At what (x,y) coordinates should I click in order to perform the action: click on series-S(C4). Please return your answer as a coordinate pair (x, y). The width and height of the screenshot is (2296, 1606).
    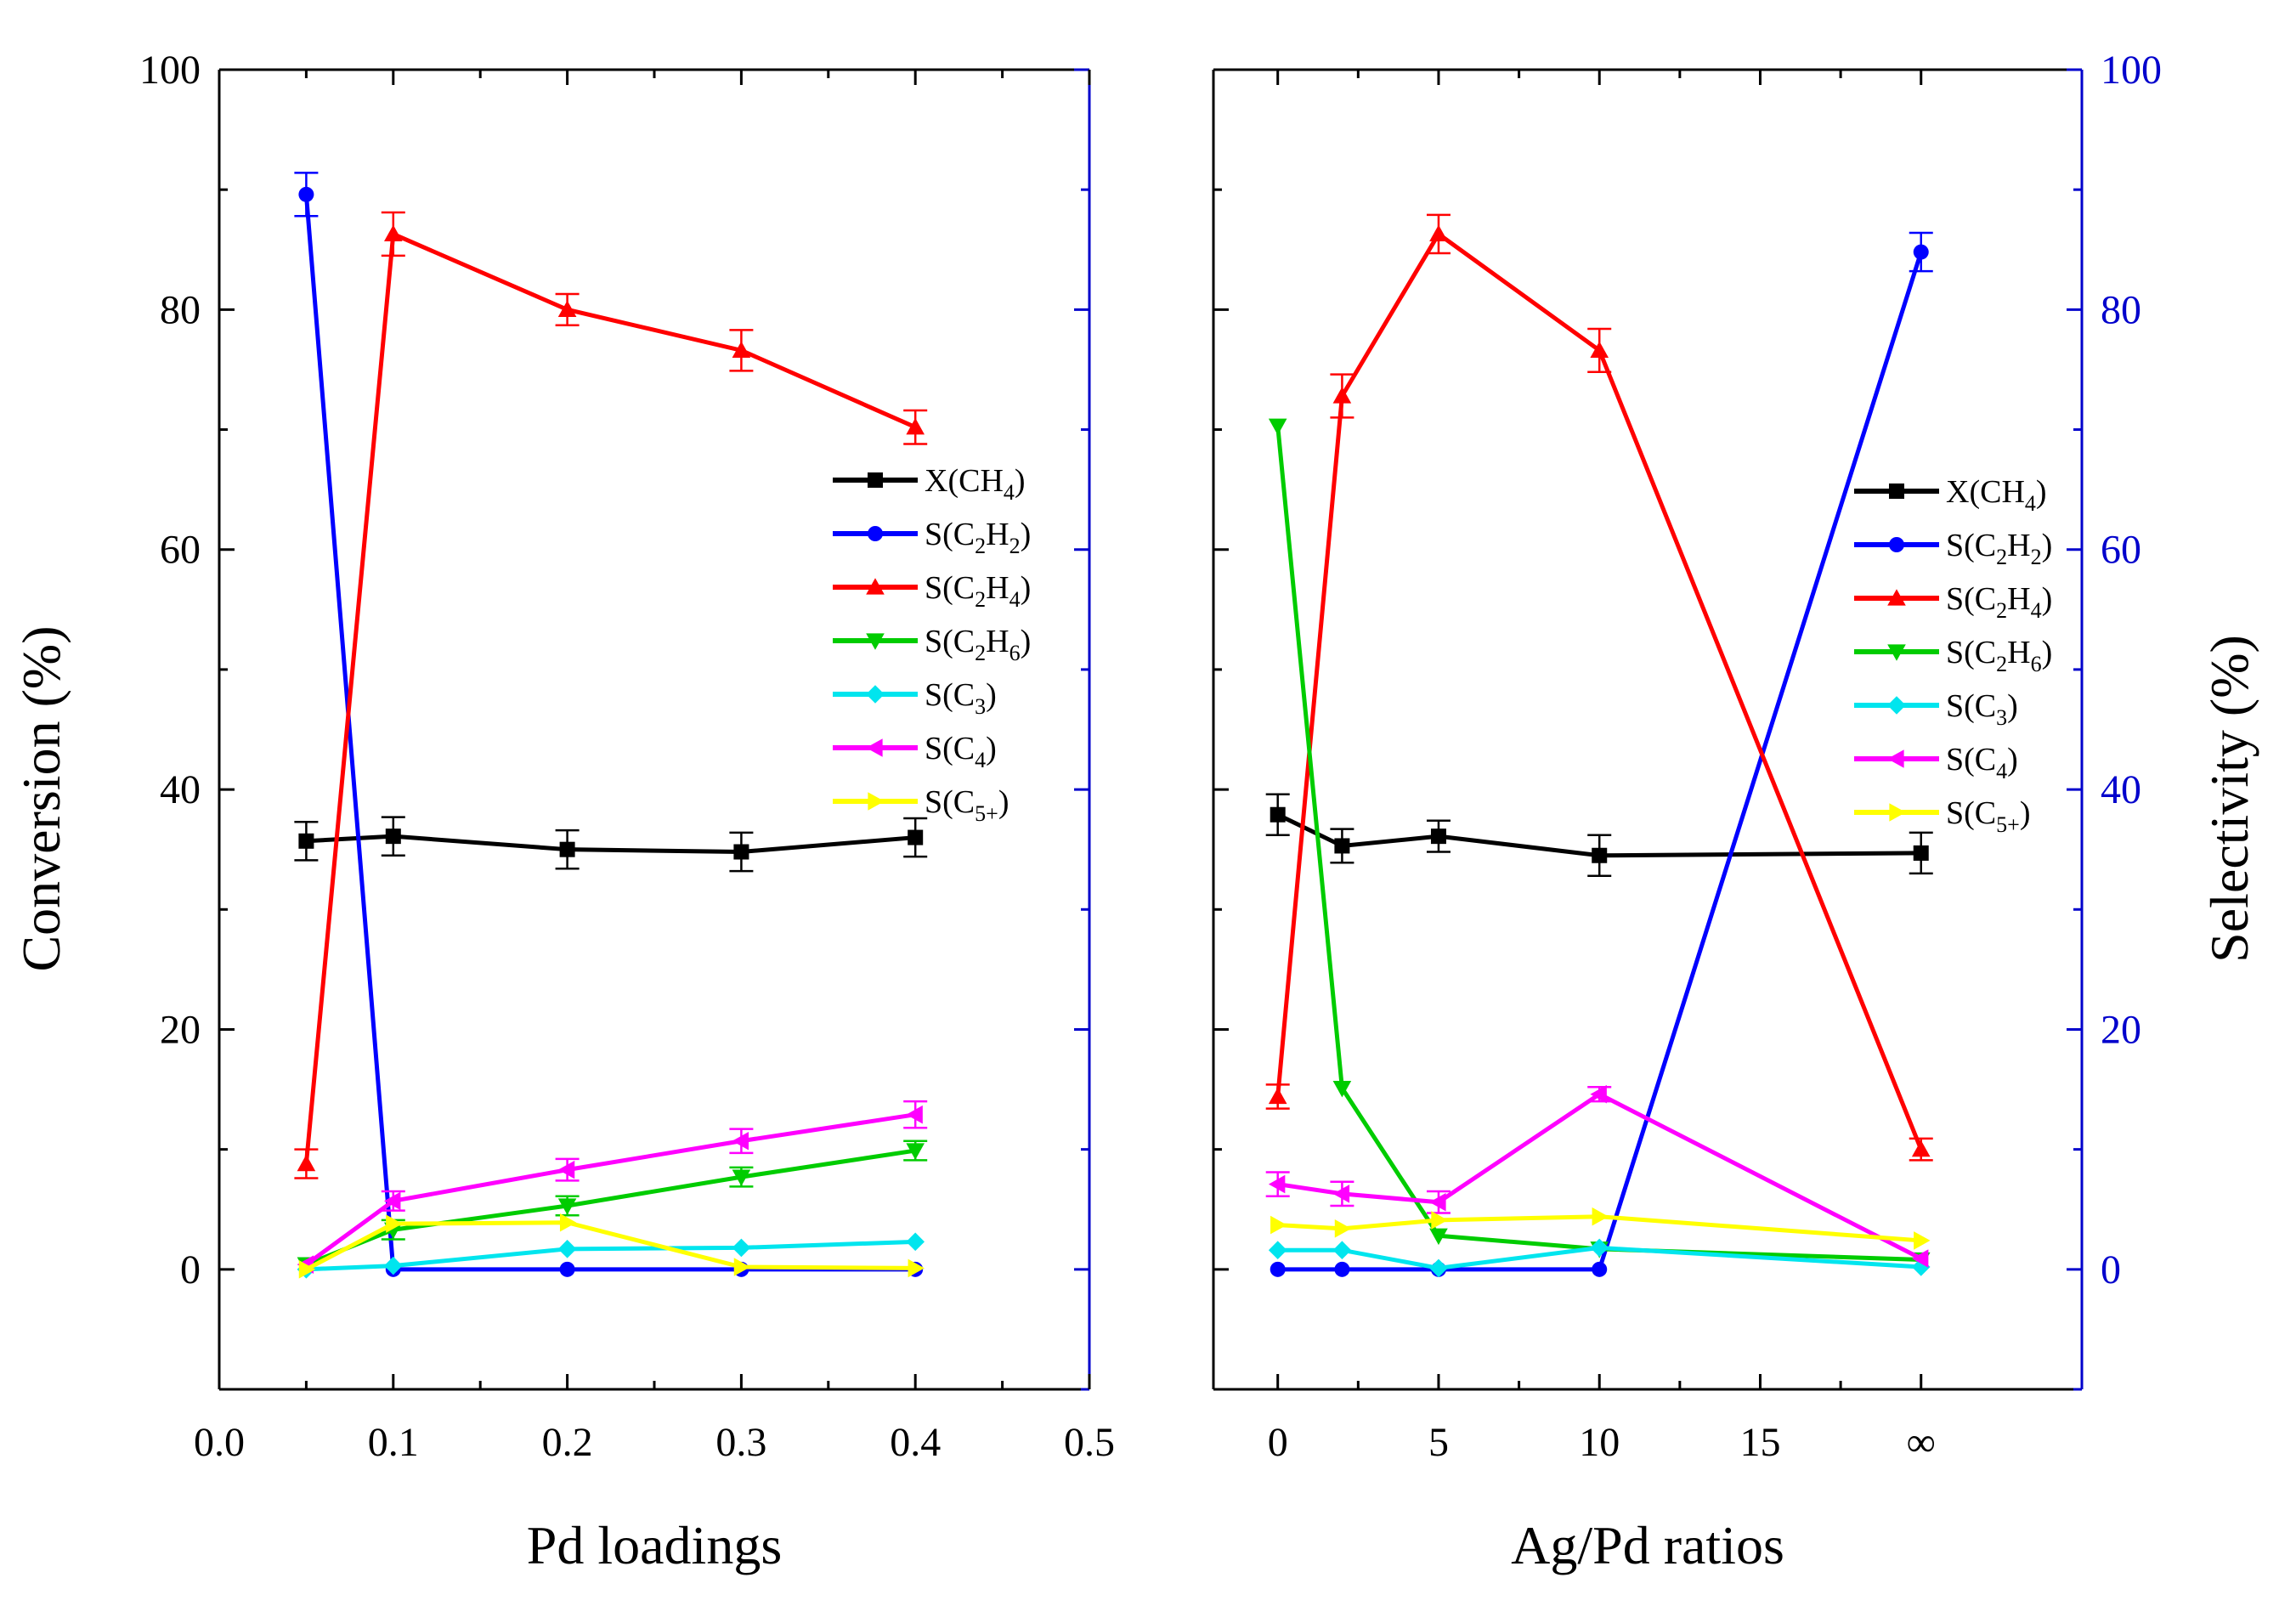
    Looking at the image, I should click on (612, 1187).